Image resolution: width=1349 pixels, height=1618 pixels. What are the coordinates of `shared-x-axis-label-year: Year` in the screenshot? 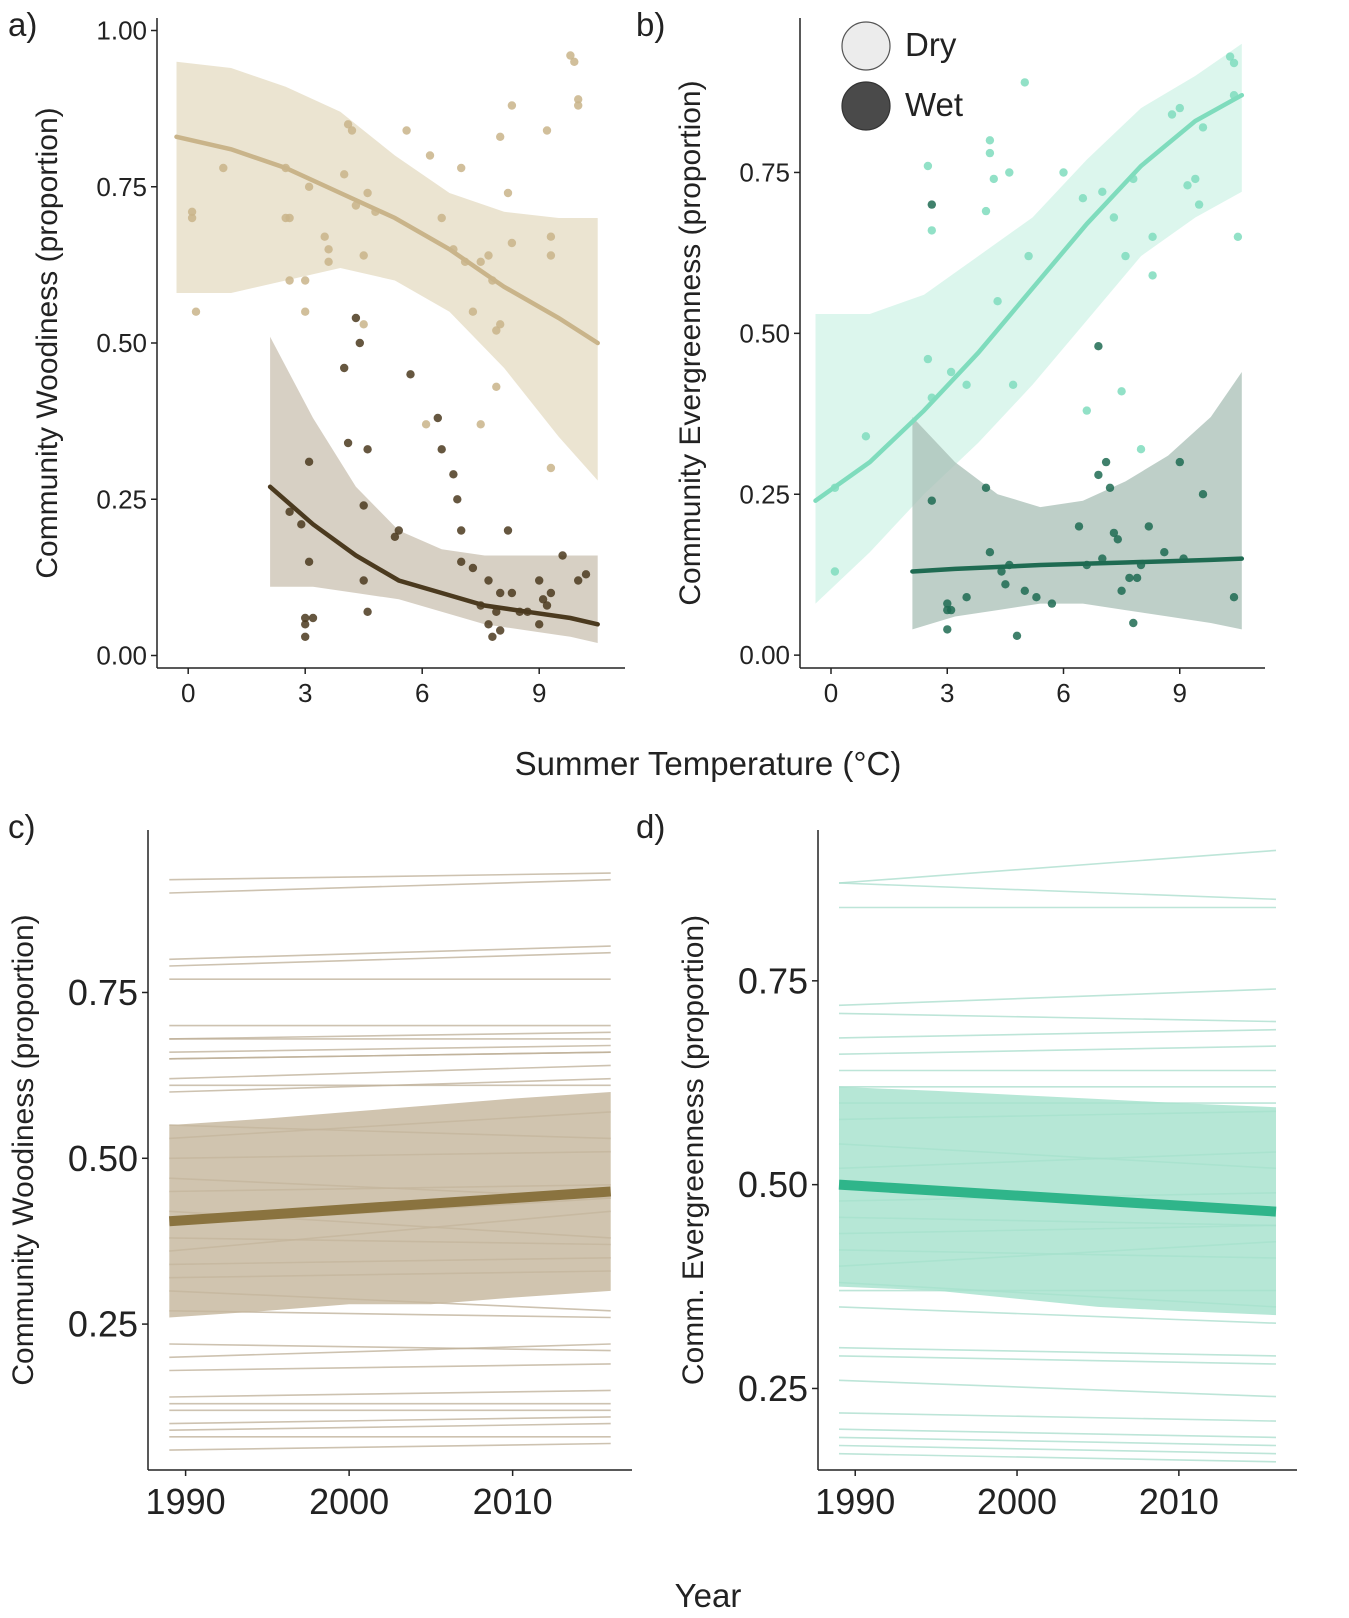 It's located at (708, 1595).